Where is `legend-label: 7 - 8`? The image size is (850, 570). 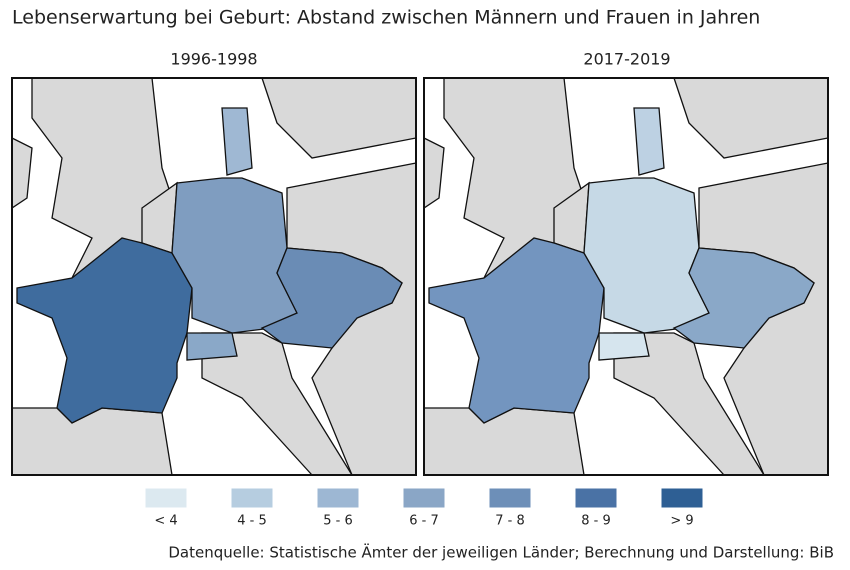
legend-label: 7 - 8 is located at coordinates (510, 521).